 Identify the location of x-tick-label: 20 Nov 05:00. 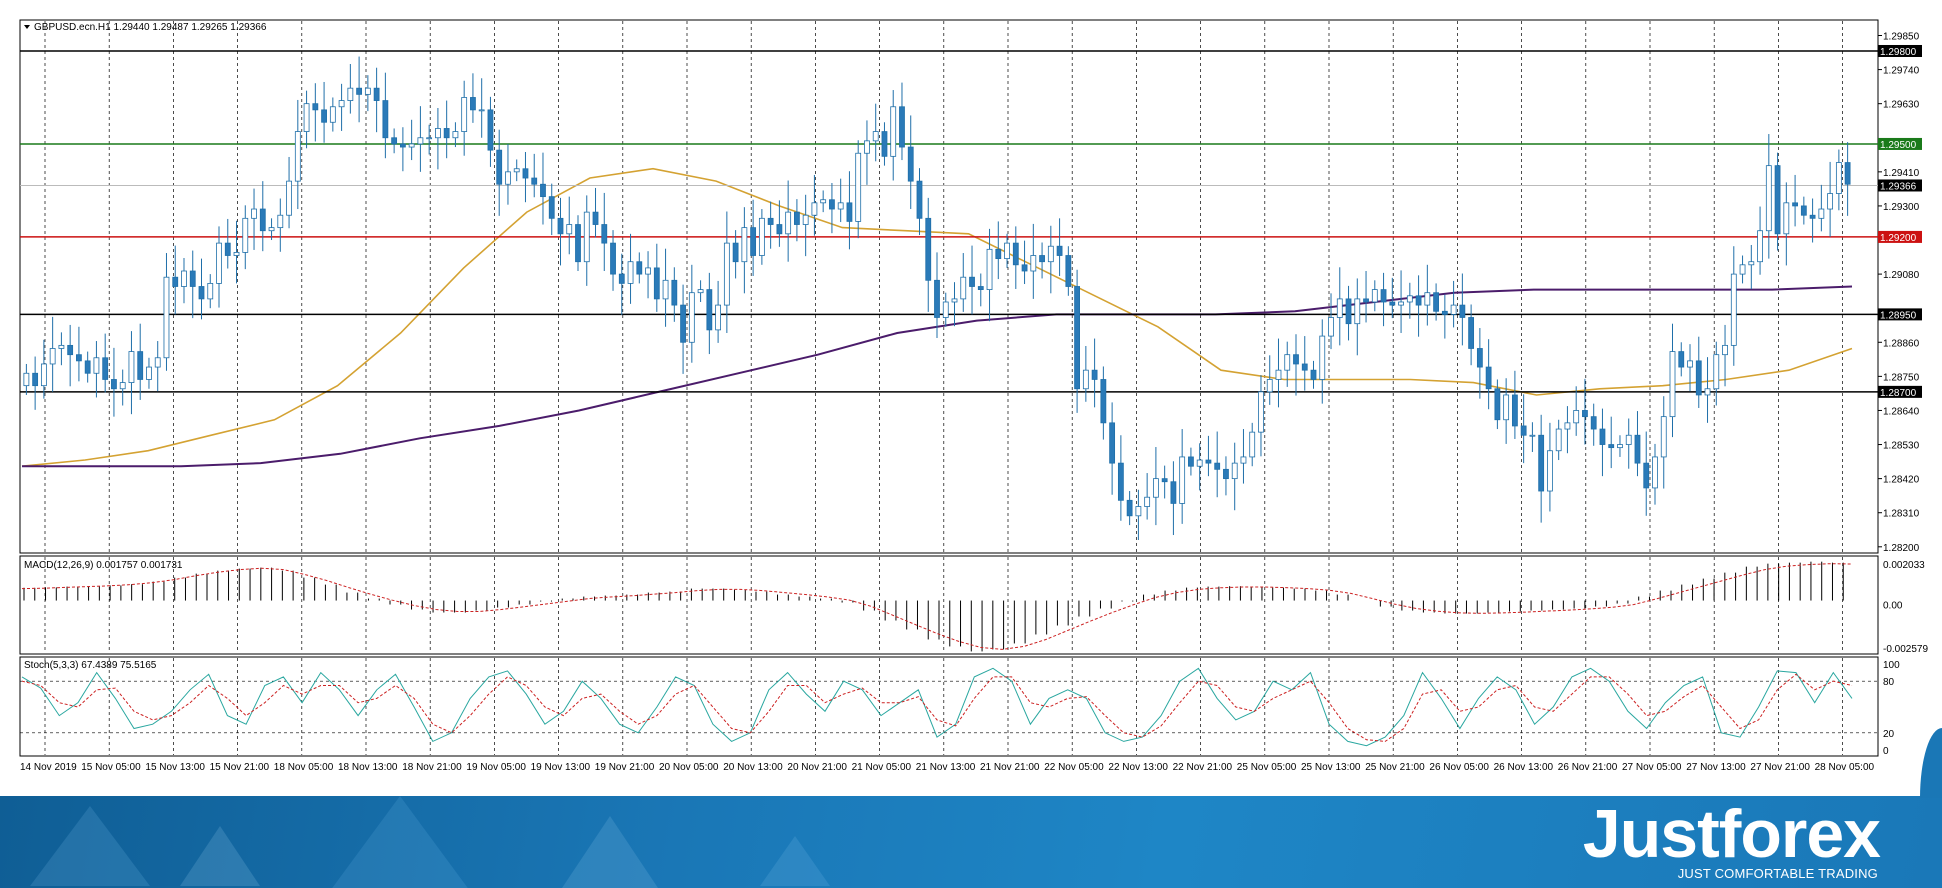
(689, 767).